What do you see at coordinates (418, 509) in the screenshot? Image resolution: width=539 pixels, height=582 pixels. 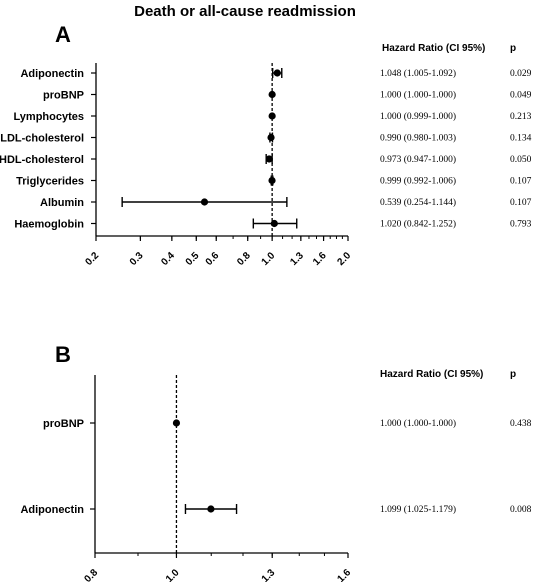 I see `panel-b-hr-ci-text: 1.099 (1.025-1.179)` at bounding box center [418, 509].